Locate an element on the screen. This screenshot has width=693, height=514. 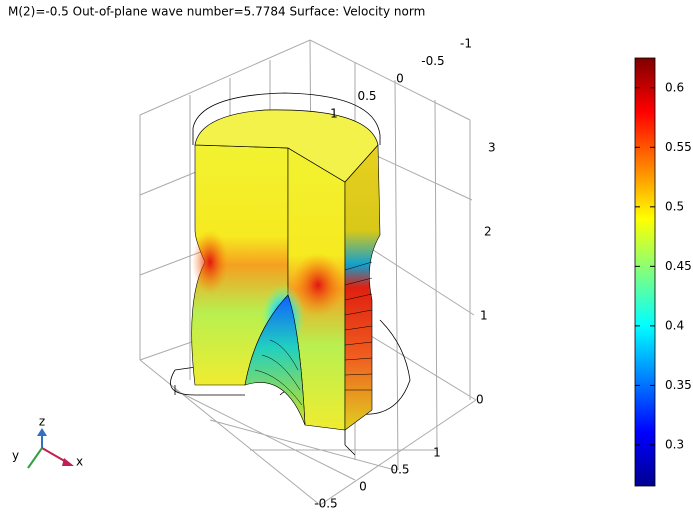
axis-triad: z y x is located at coordinates (47, 442).